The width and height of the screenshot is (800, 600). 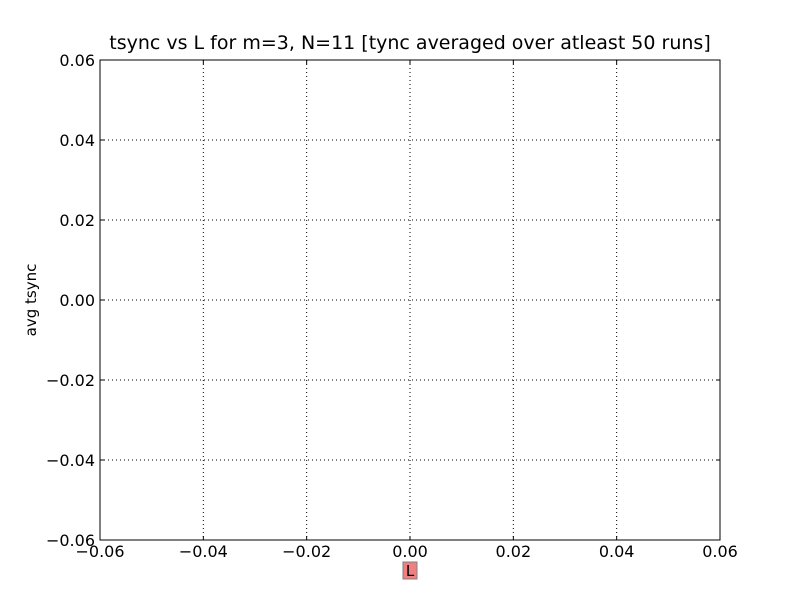 What do you see at coordinates (203, 551) in the screenshot?
I see `x-tick-label: −0.04` at bounding box center [203, 551].